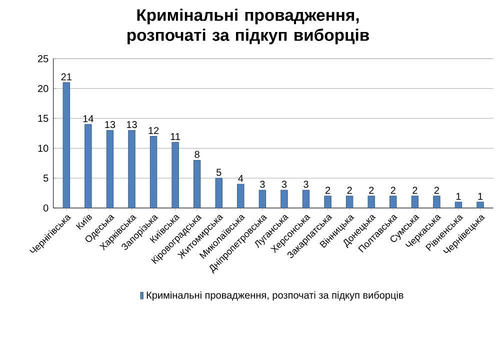 The height and width of the screenshot is (344, 497). Describe the element at coordinates (66, 76) in the screenshot. I see `data-label: 21` at that location.